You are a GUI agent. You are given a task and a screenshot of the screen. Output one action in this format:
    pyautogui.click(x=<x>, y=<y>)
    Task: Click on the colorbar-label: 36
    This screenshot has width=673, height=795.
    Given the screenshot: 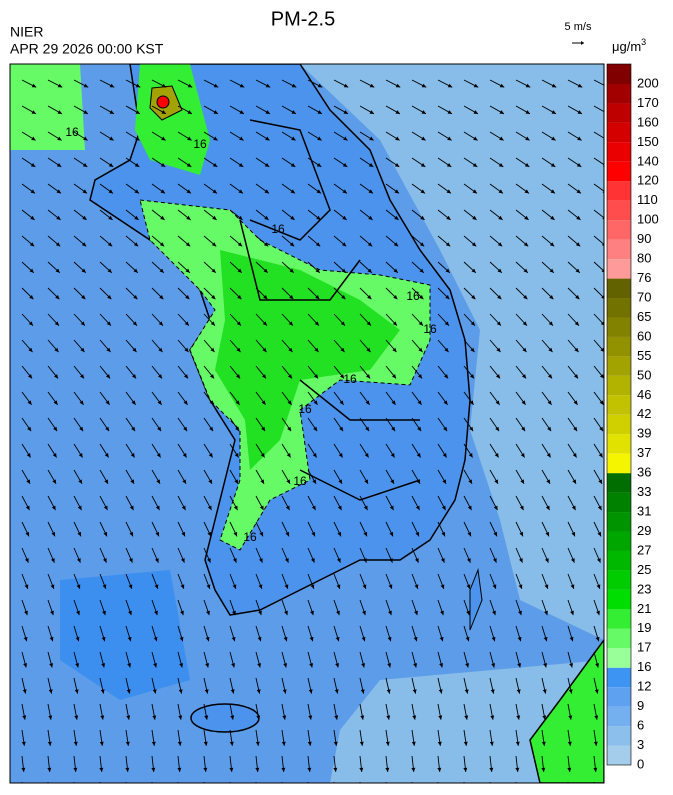 What is the action you would take?
    pyautogui.click(x=644, y=472)
    